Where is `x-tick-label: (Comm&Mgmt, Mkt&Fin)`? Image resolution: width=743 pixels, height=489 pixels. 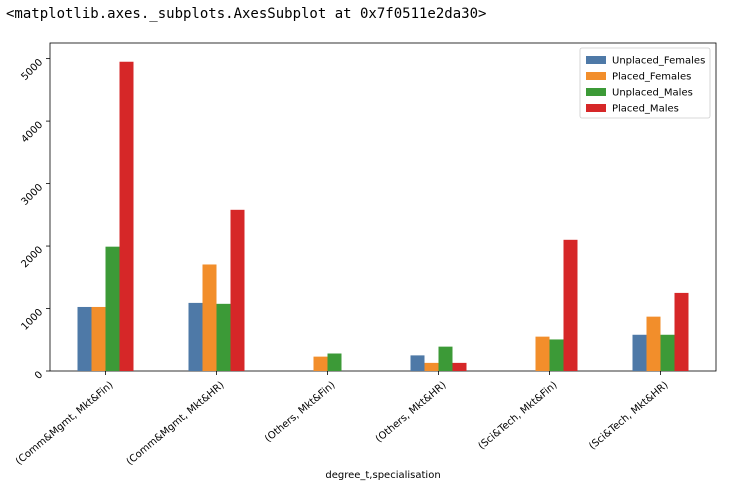
x-tick-label: (Comm&Mgmt, Mkt&Fin) is located at coordinates (65, 424).